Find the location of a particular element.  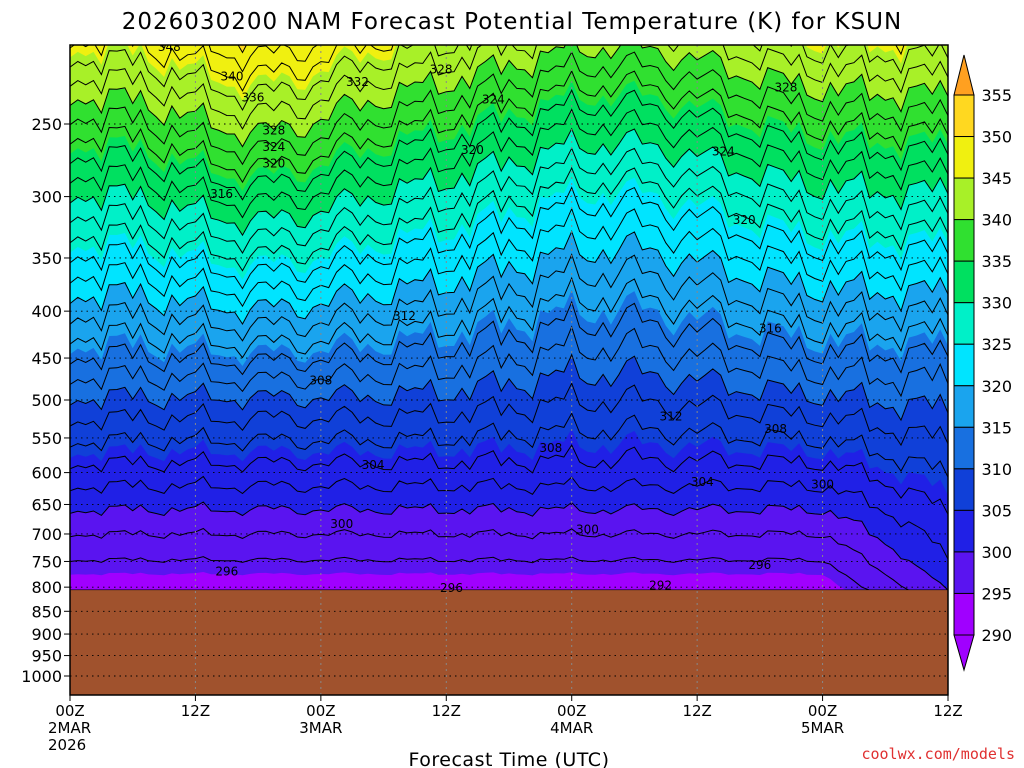

y-tick-label: 650 is located at coordinates (46, 504).